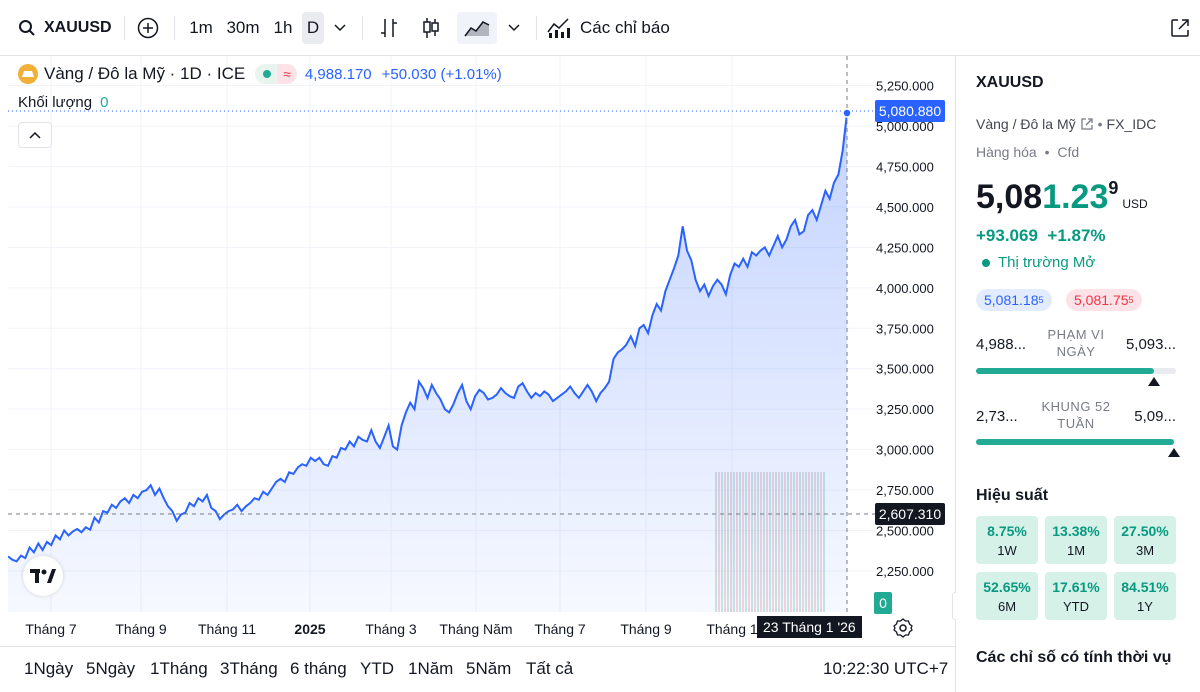 Image resolution: width=1200 pixels, height=692 pixels. Describe the element at coordinates (338, 74) in the screenshot. I see `legend-price: 4,988.170` at that location.